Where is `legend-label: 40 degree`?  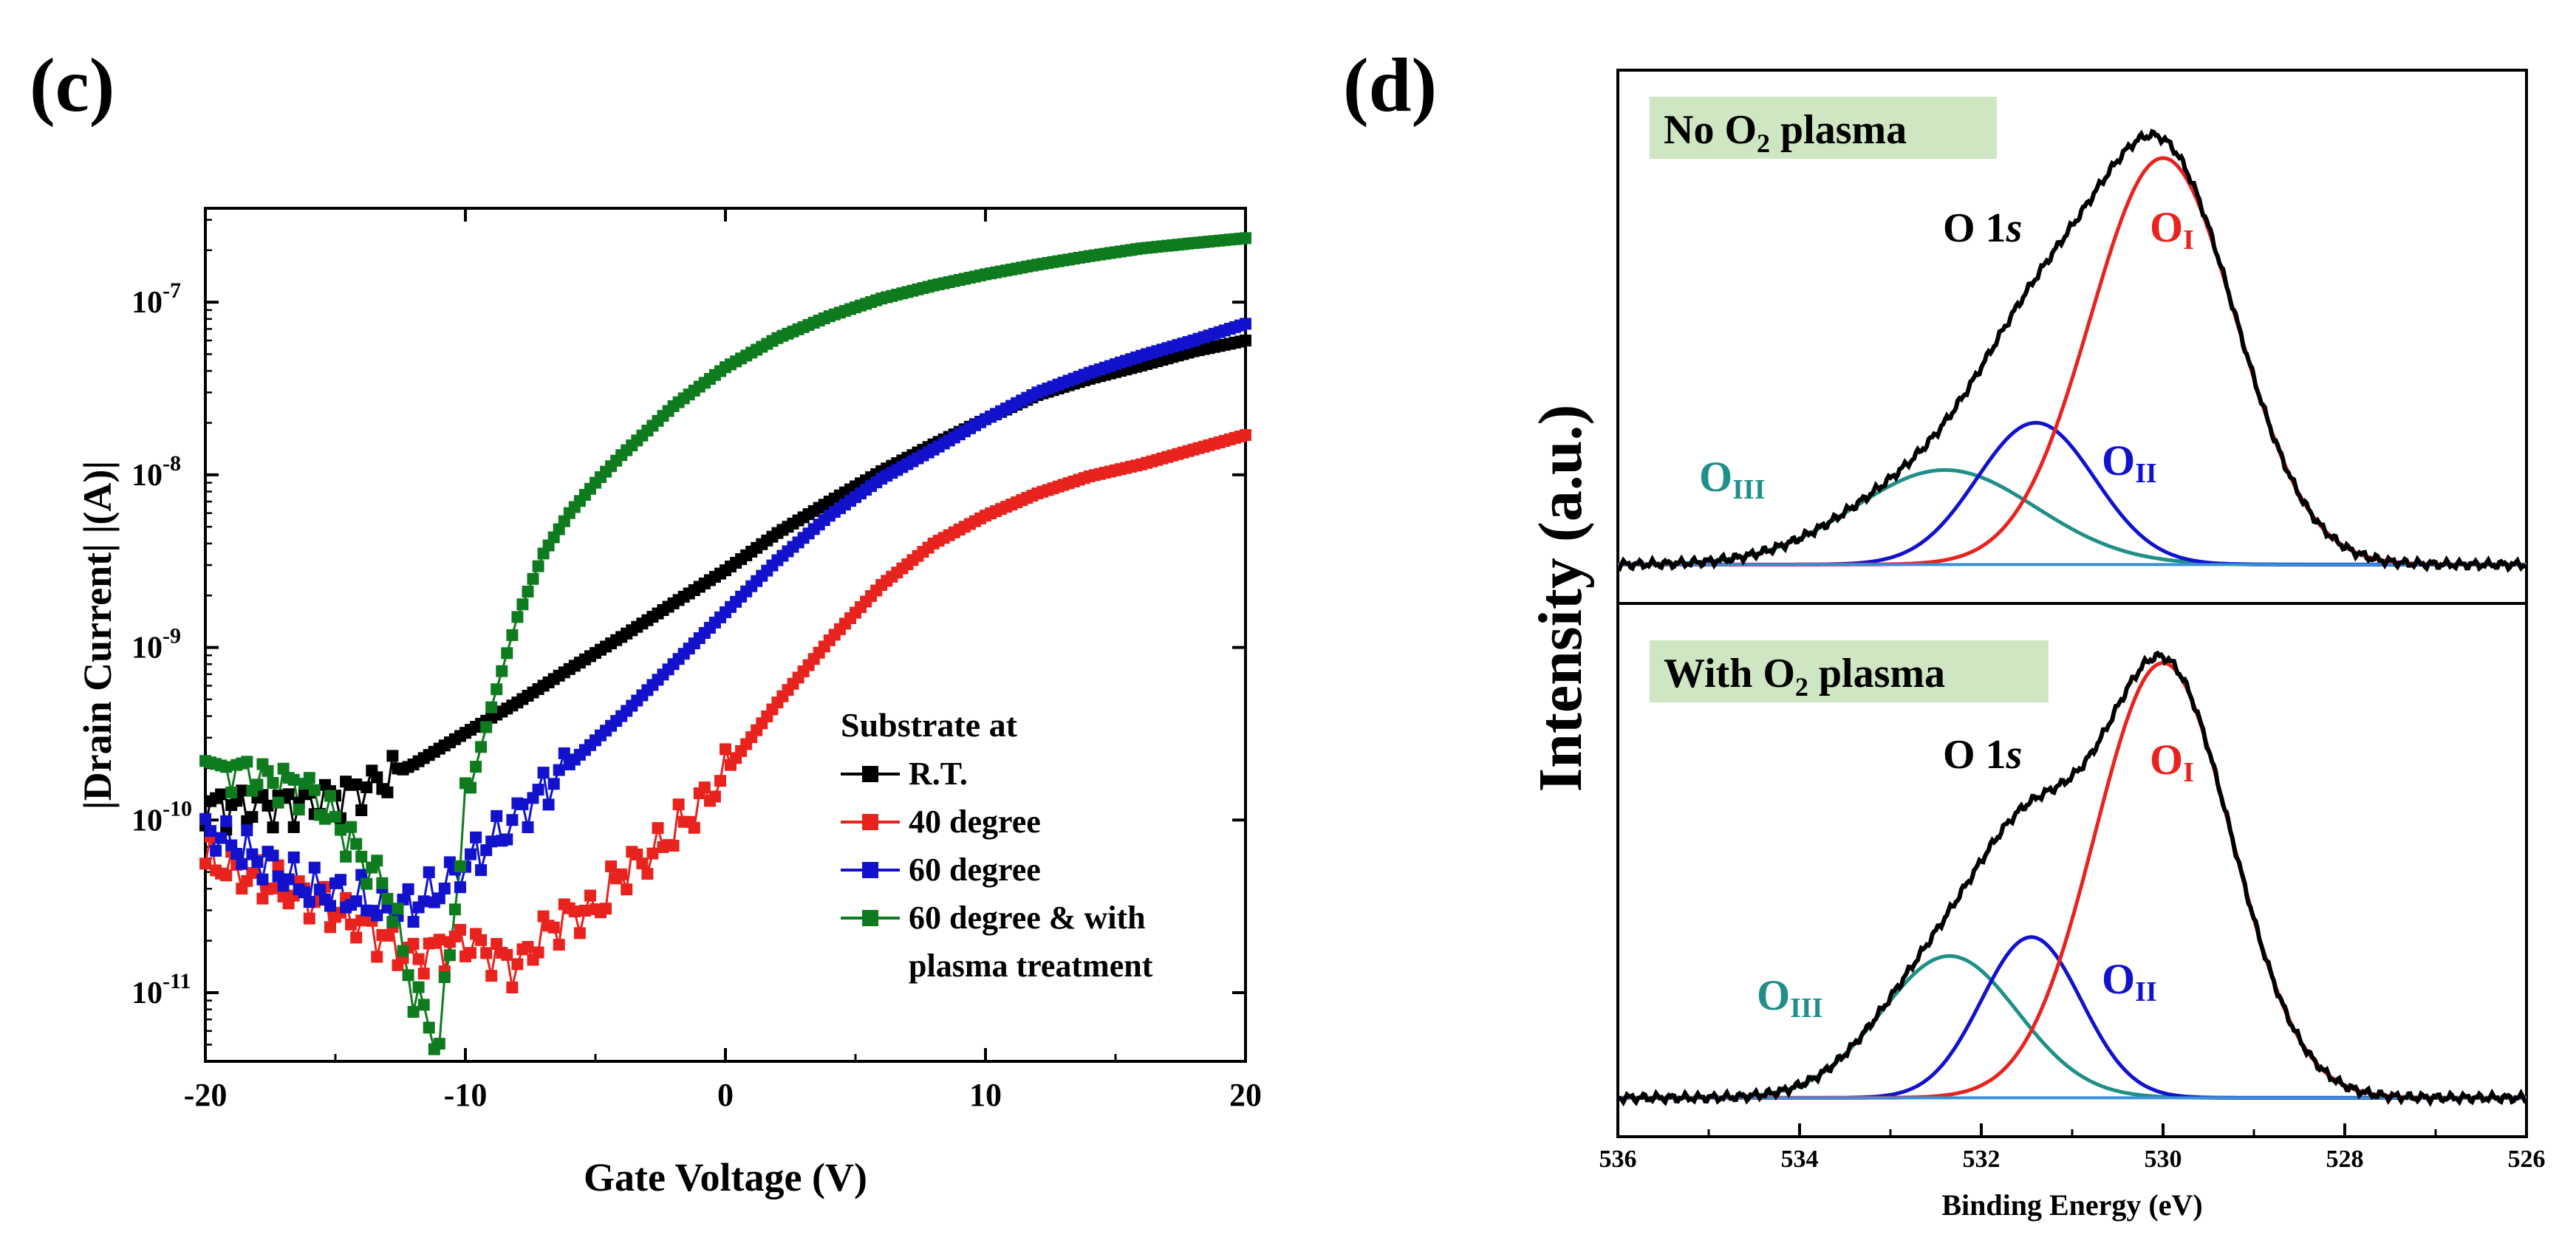
legend-label: 40 degree is located at coordinates (975, 822).